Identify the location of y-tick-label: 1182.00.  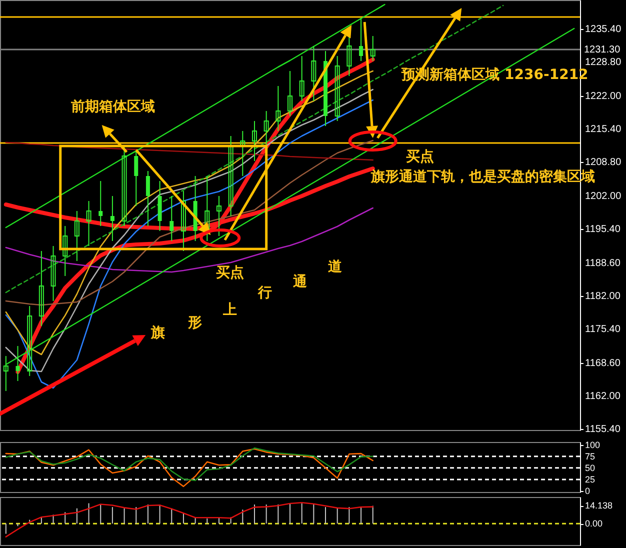
(603, 296).